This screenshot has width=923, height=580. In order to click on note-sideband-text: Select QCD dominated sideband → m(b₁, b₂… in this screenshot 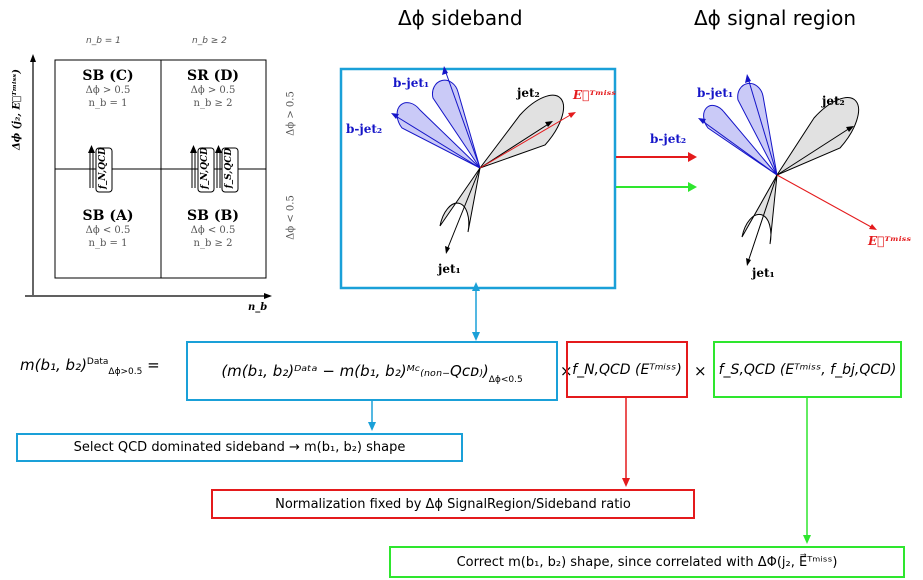, I will do `click(239, 447)`.